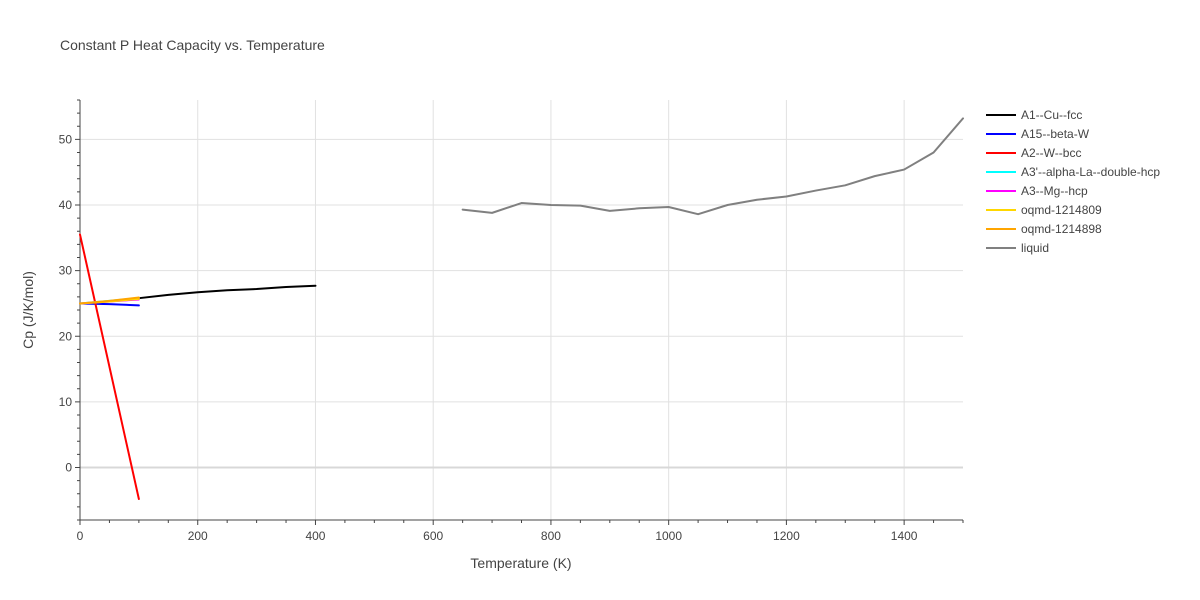 This screenshot has height=600, width=1200. Describe the element at coordinates (1061, 210) in the screenshot. I see `legend-label: oqmd-1214809` at that location.